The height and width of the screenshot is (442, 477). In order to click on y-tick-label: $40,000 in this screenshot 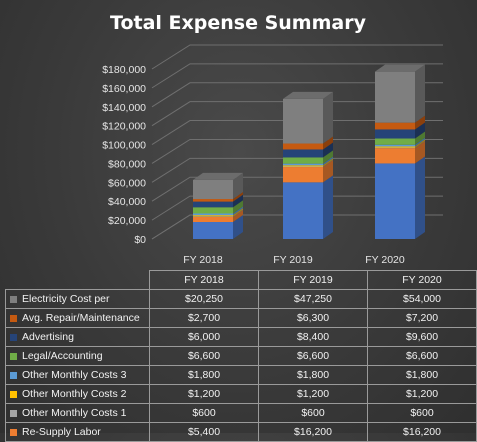, I will do `click(127, 202)`.